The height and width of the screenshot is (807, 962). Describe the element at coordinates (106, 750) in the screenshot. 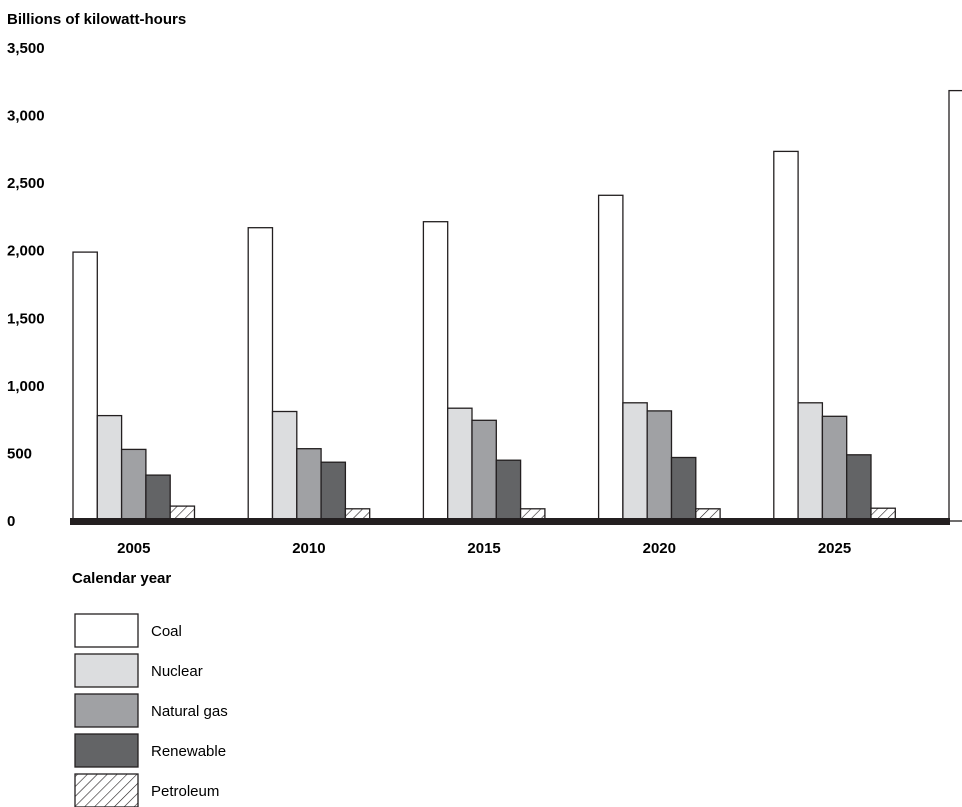

I see `legend-swatch-renewable` at that location.